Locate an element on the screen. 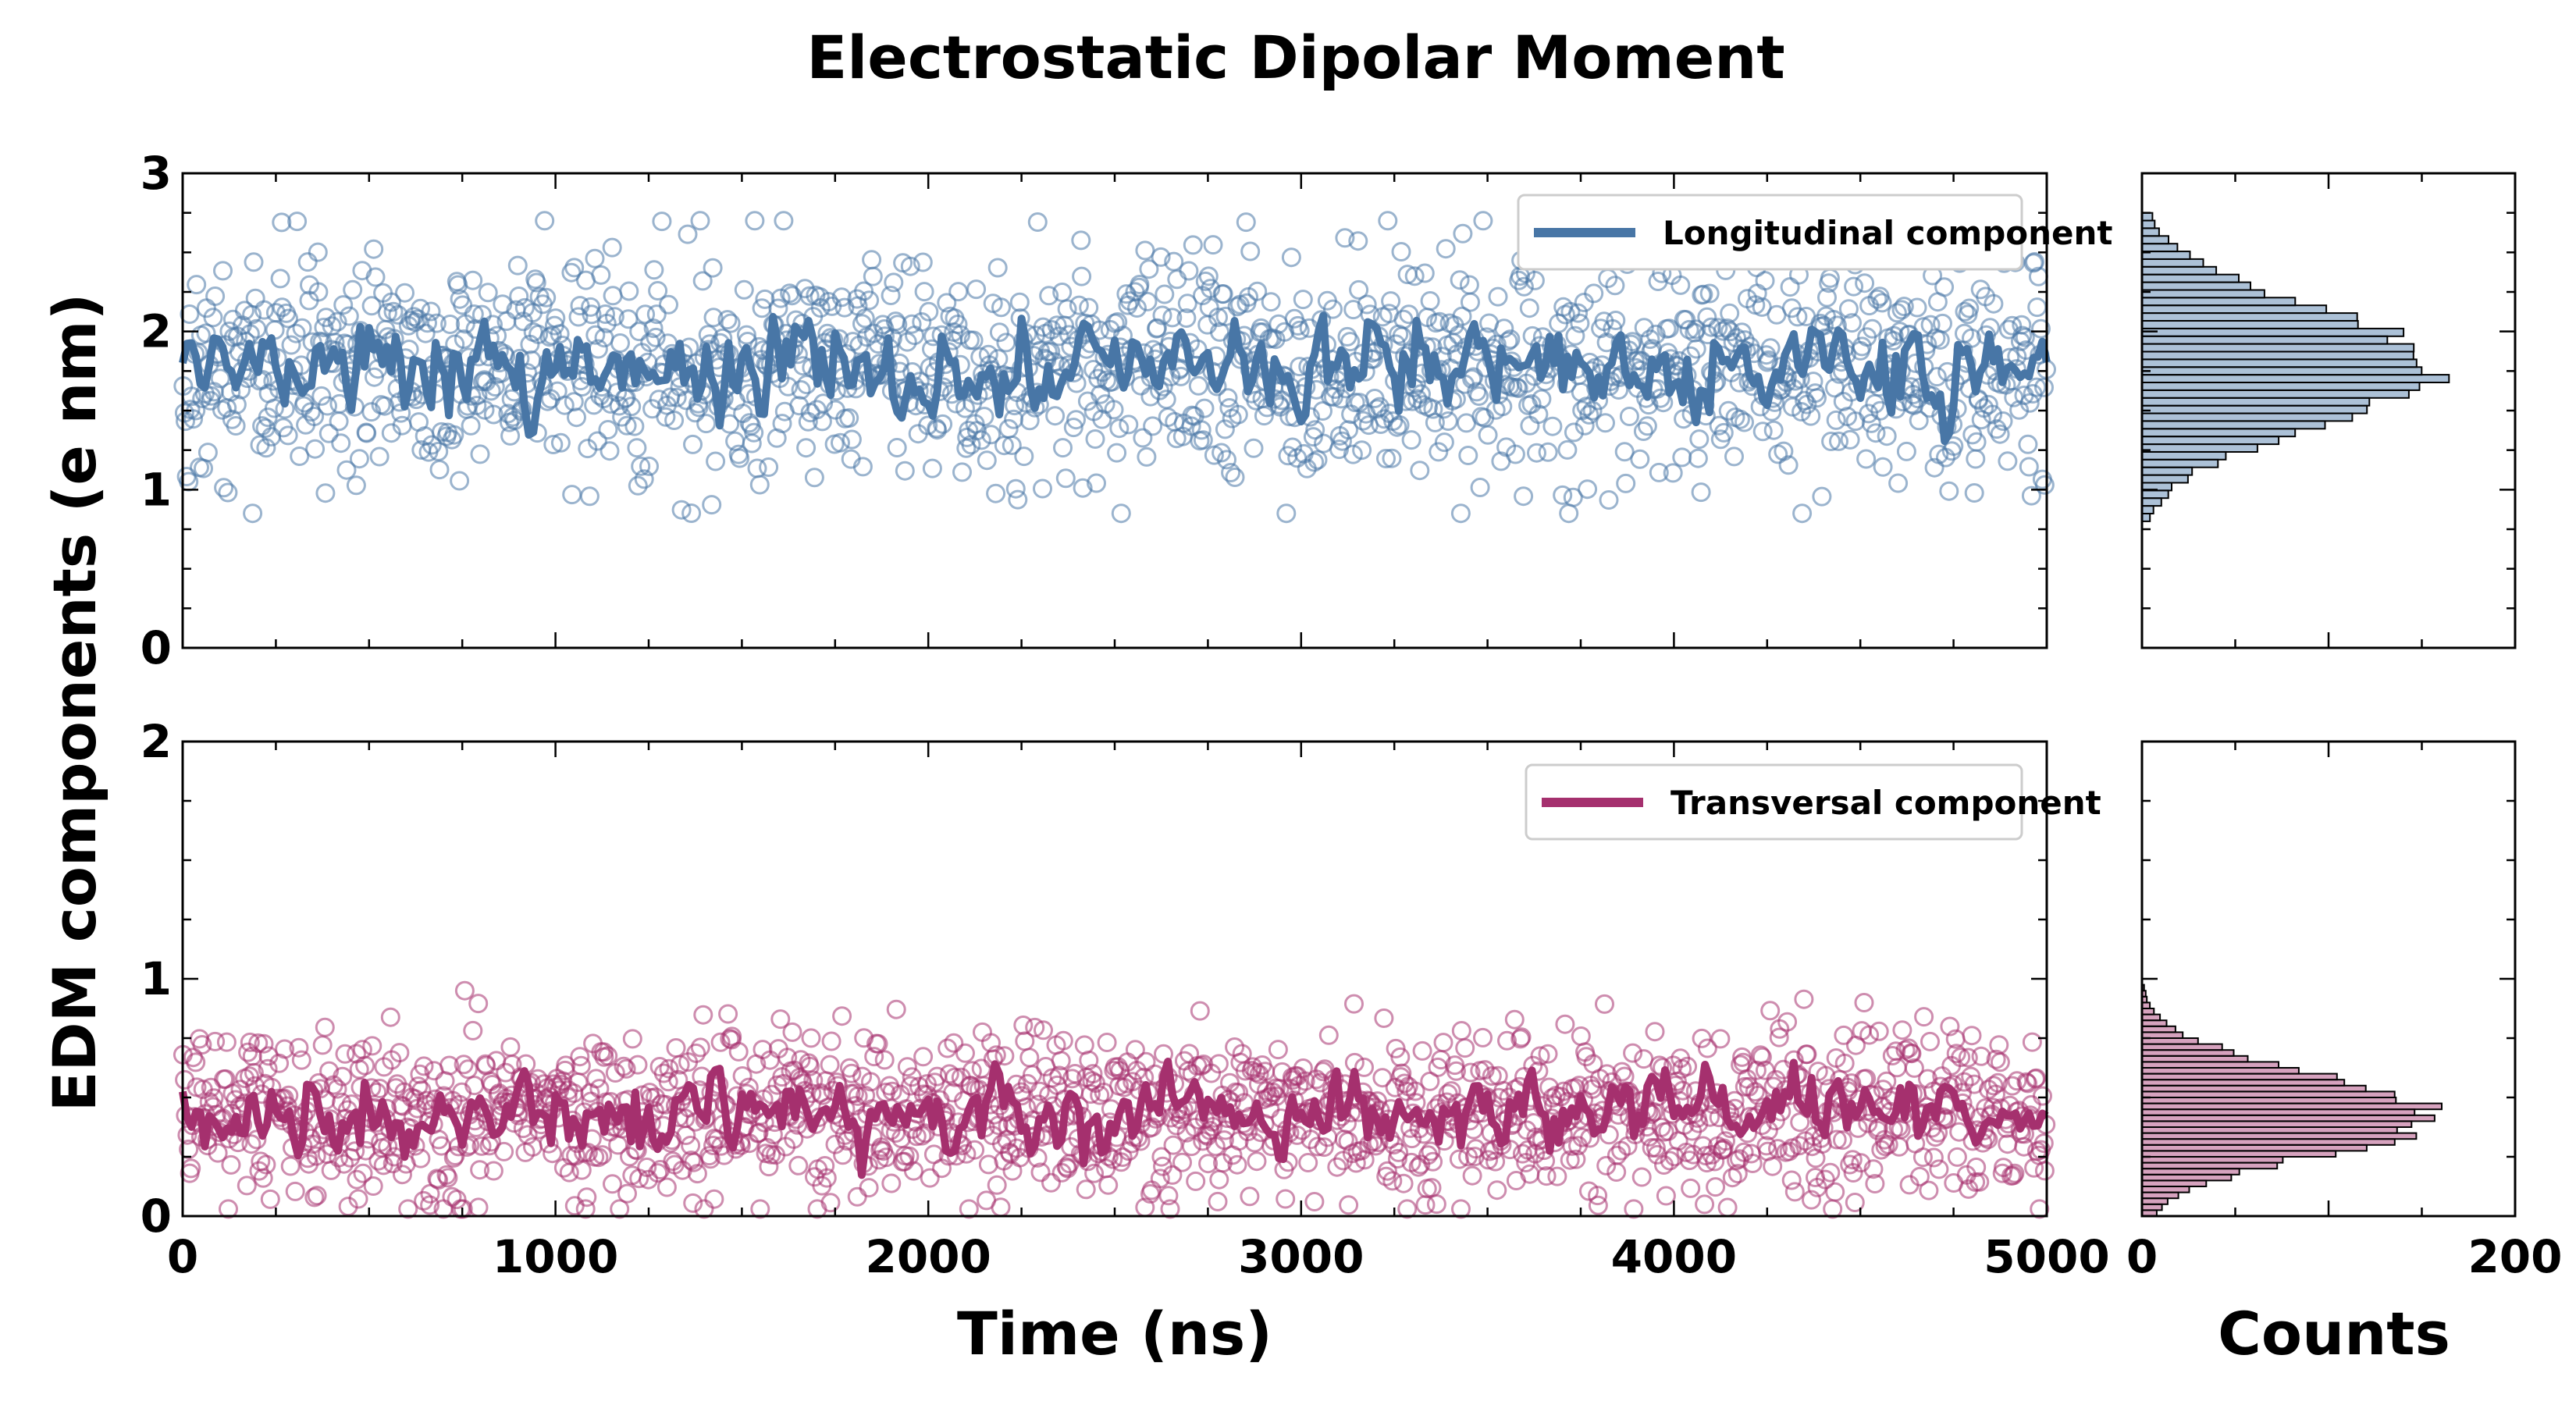 The height and width of the screenshot is (1405, 2576). x-tick-label: 1000 is located at coordinates (555, 1256).